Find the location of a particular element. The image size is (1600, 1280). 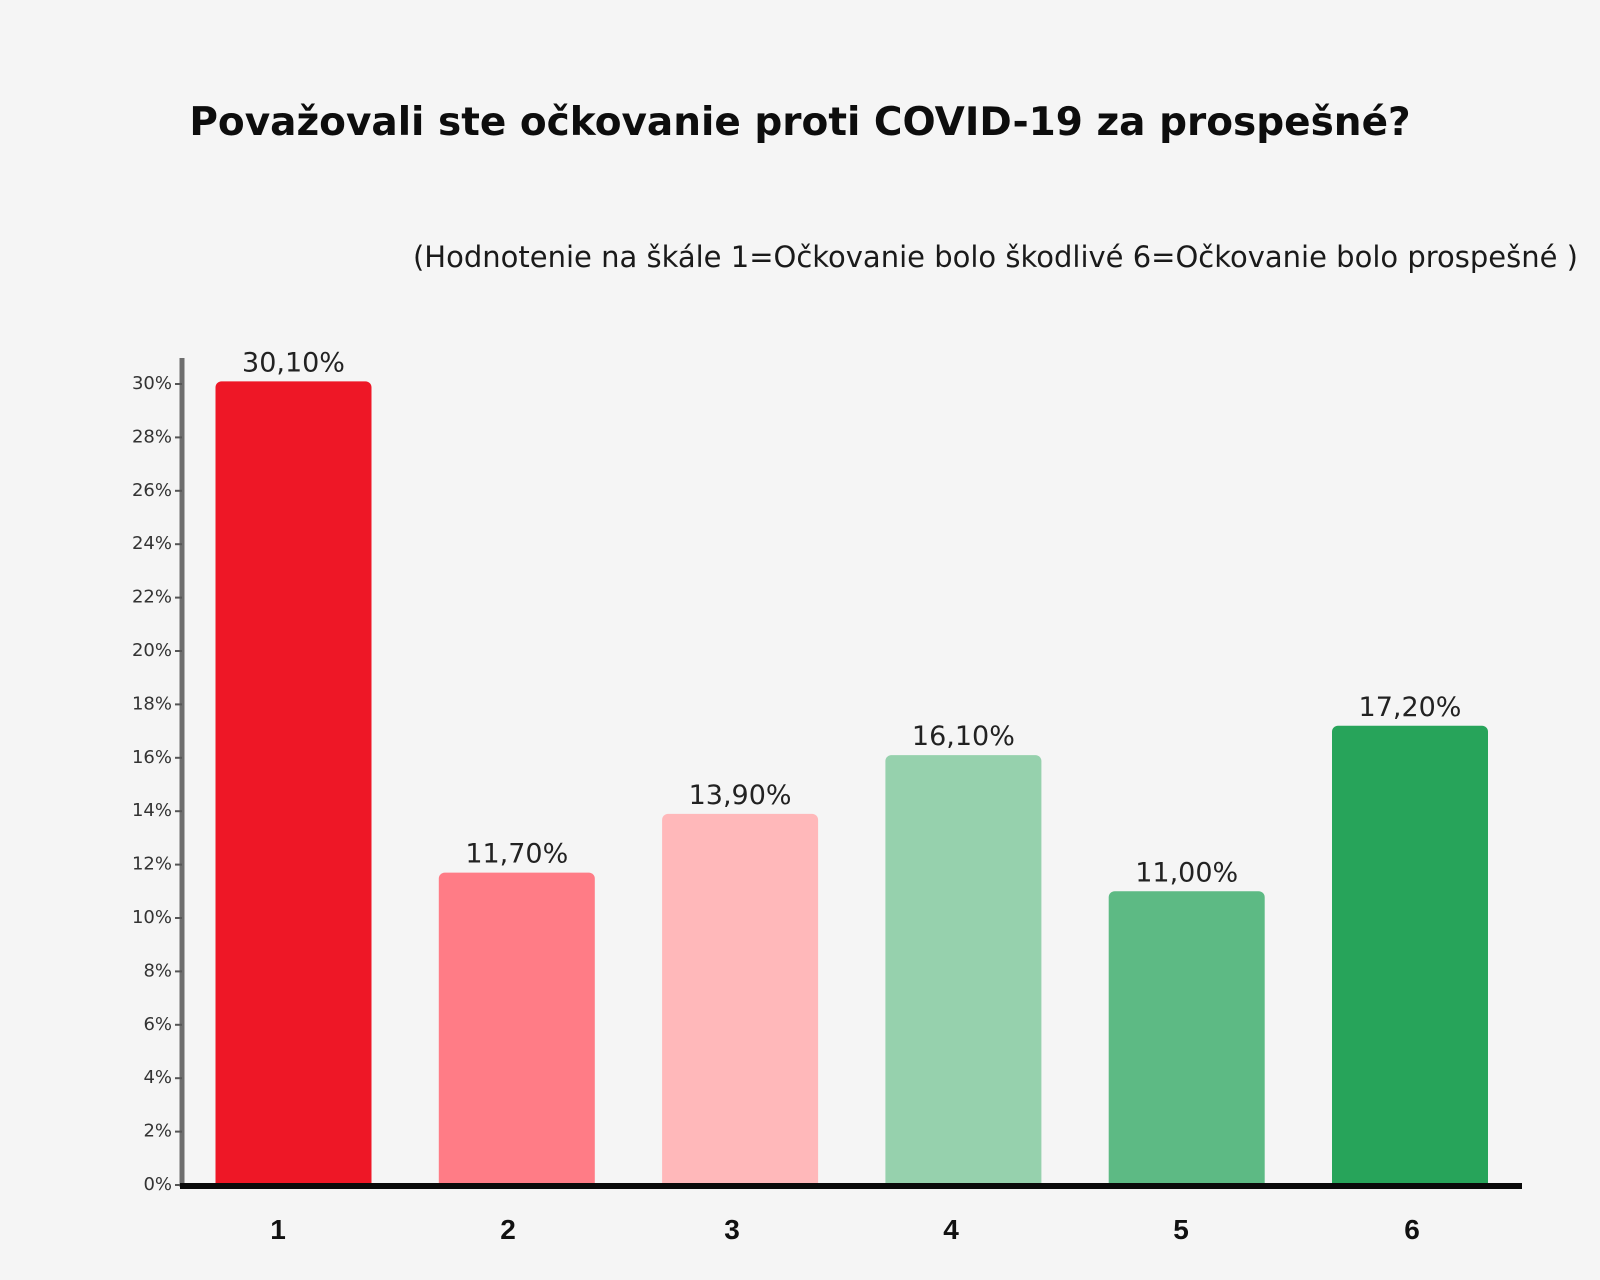

x-category-label: 2 is located at coordinates (508, 1229).